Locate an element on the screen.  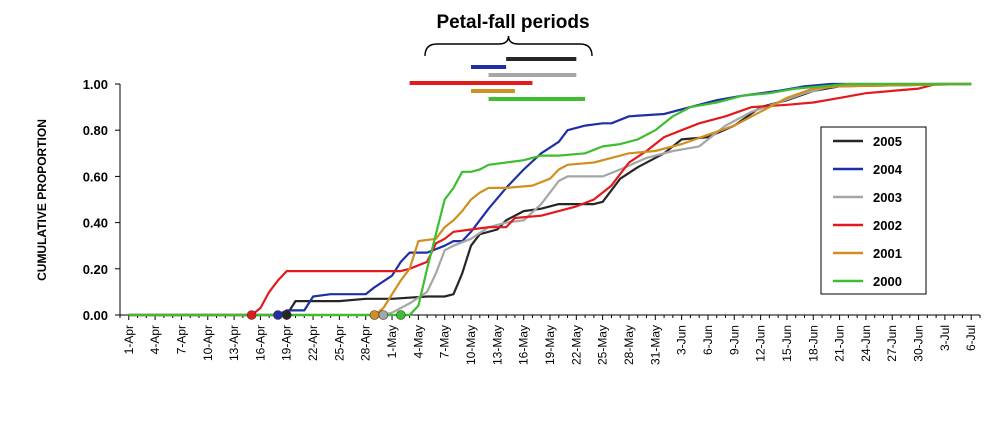
y-tick-label: 0.80 is located at coordinates (95, 130).